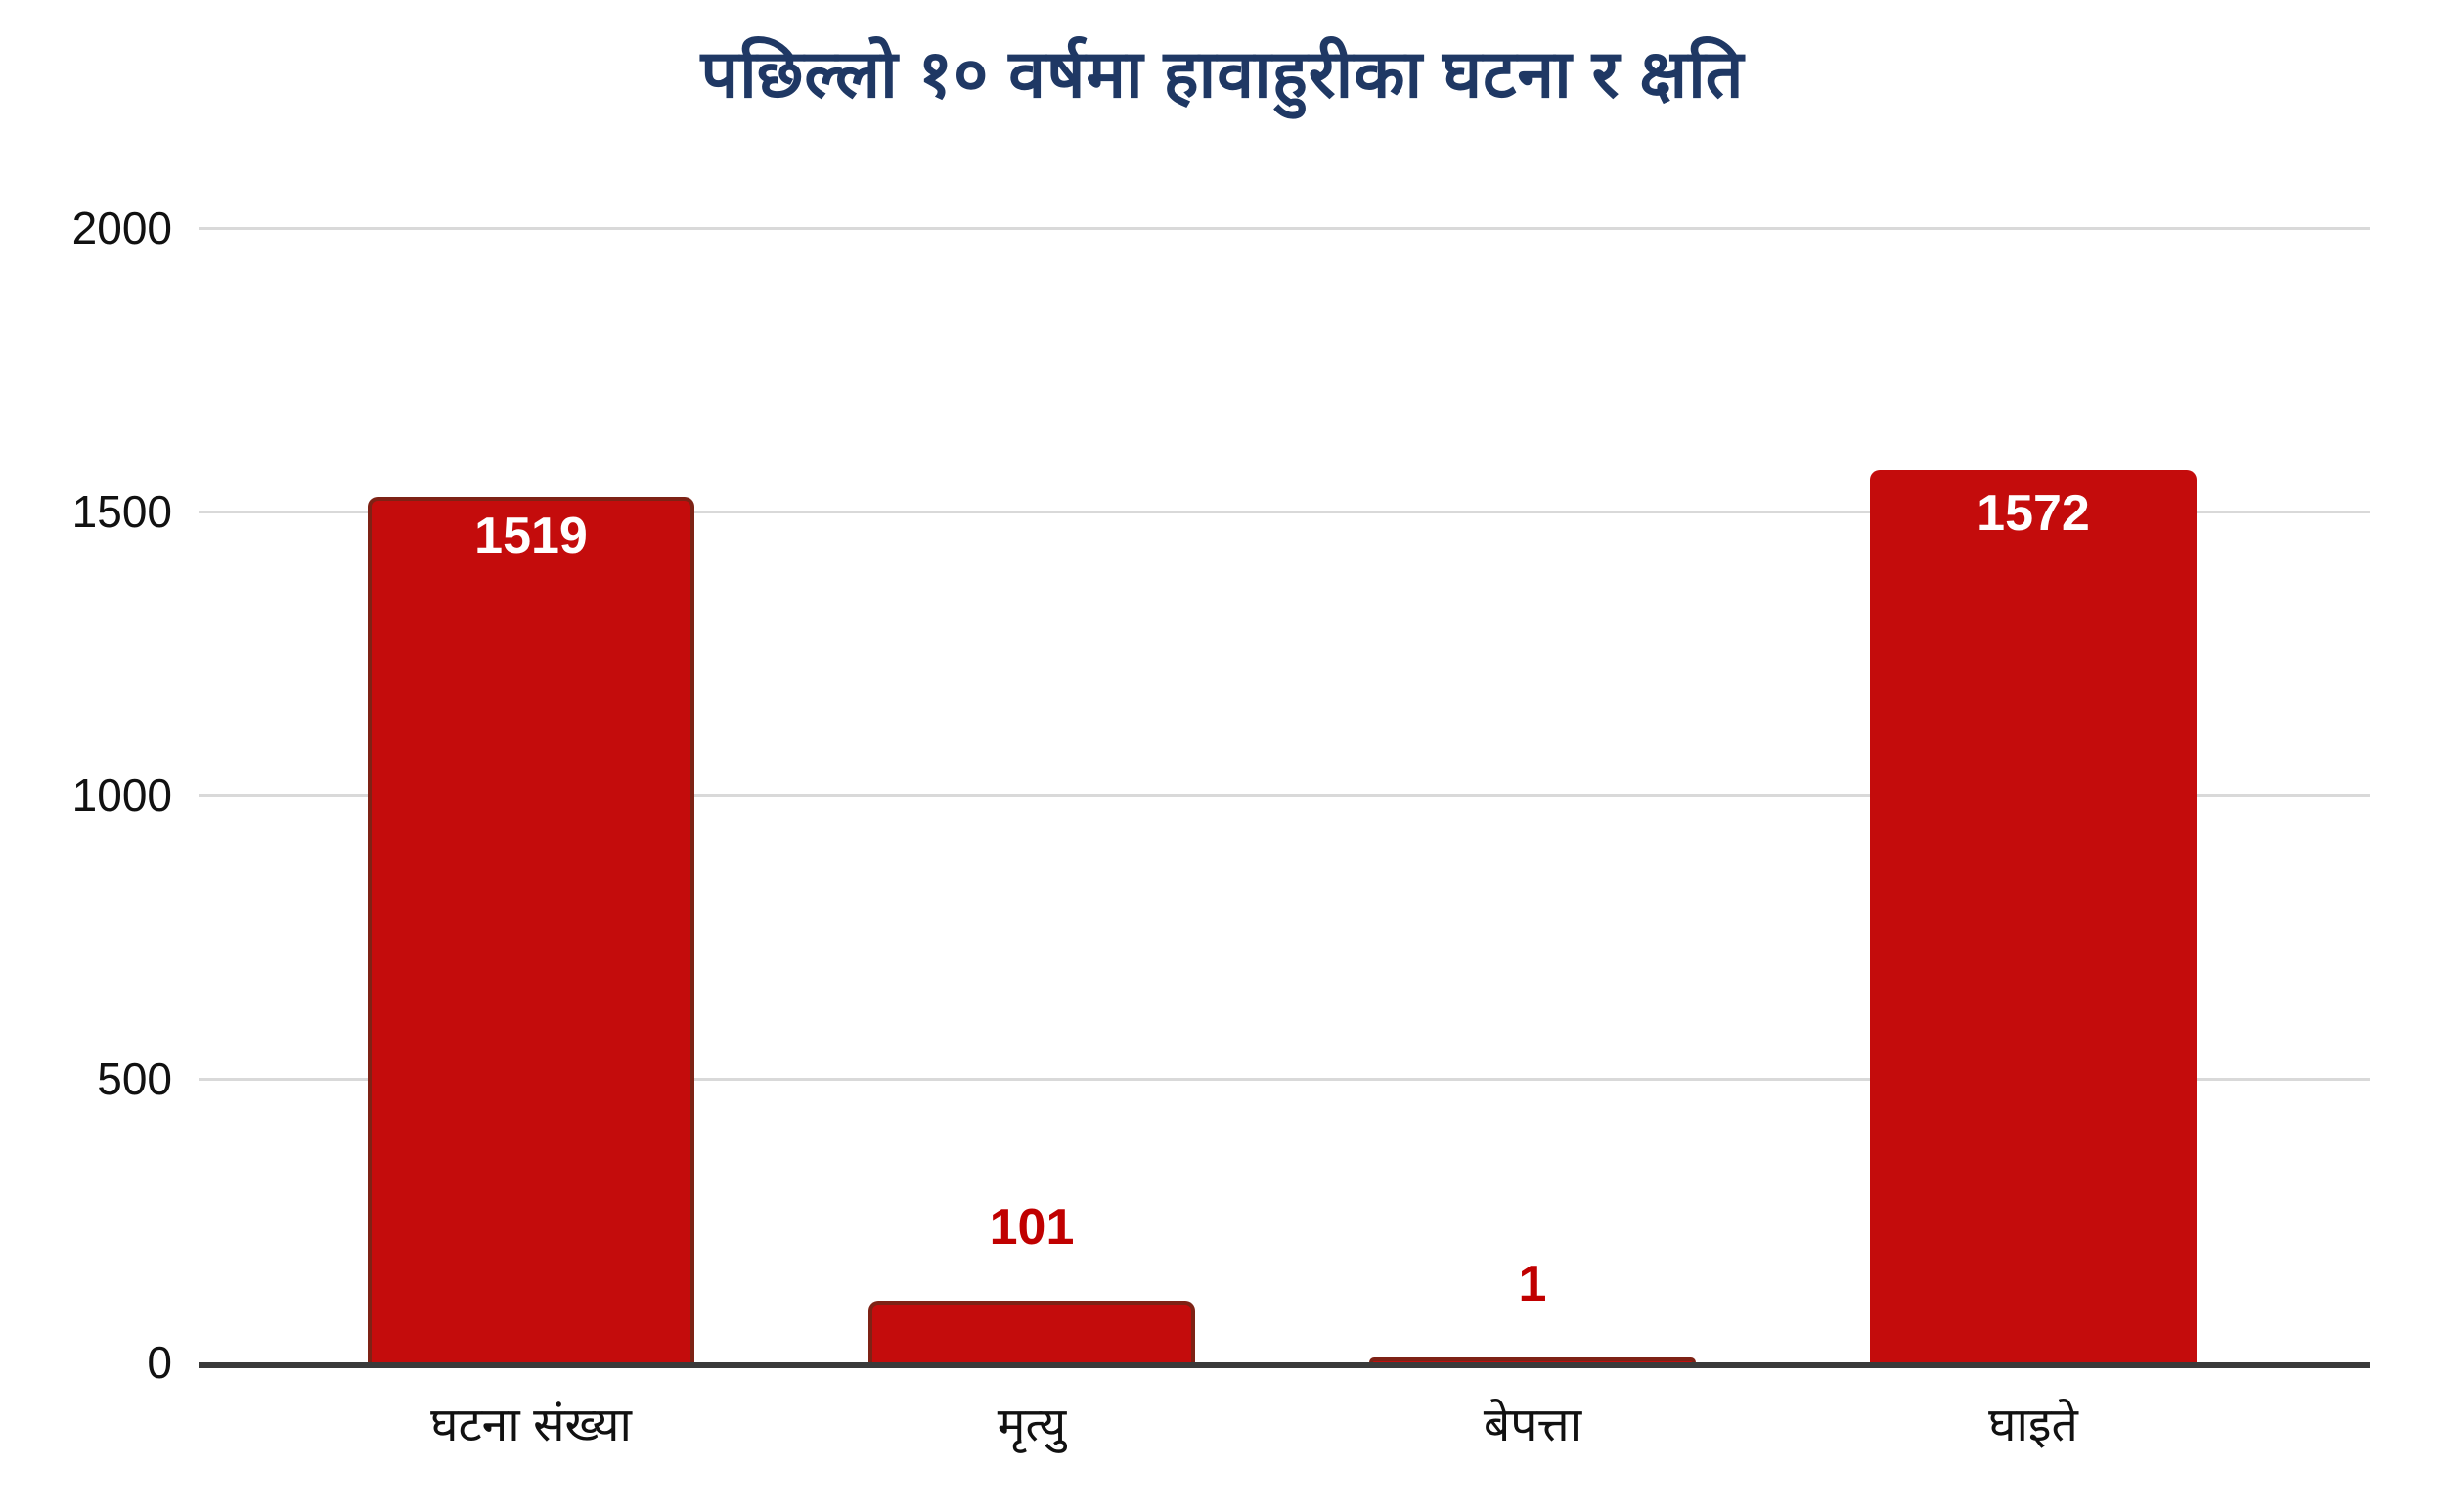 This screenshot has height=1512, width=2445. What do you see at coordinates (2033, 1426) in the screenshot?
I see `category-label: घाइते` at bounding box center [2033, 1426].